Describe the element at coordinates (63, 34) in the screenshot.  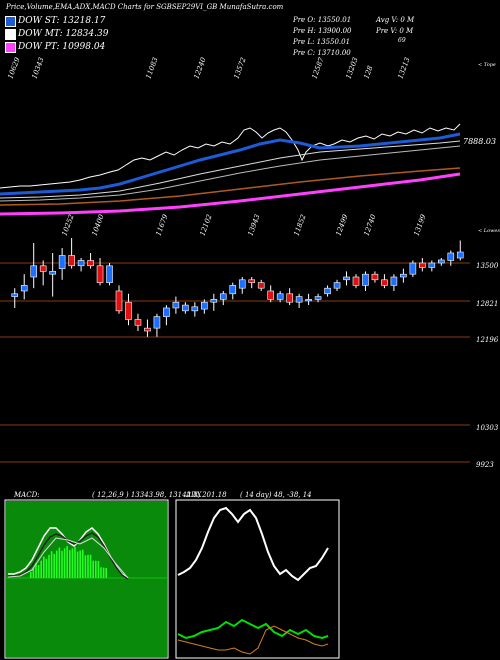
I see `legend-mt: DOW MT: 12834.39` at that location.